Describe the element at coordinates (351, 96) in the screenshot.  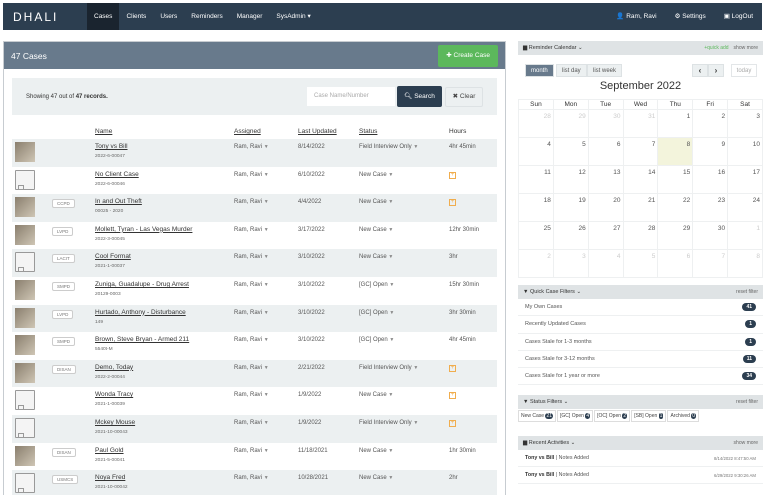
I see `case-search-input: Case Name/Number` at that location.